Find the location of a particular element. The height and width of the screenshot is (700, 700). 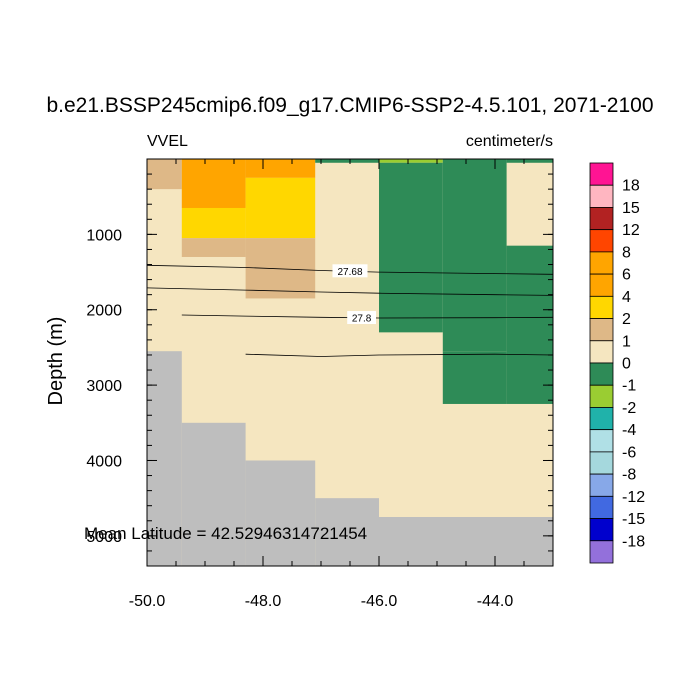

colorbar-label-12: -6 is located at coordinates (629, 452).